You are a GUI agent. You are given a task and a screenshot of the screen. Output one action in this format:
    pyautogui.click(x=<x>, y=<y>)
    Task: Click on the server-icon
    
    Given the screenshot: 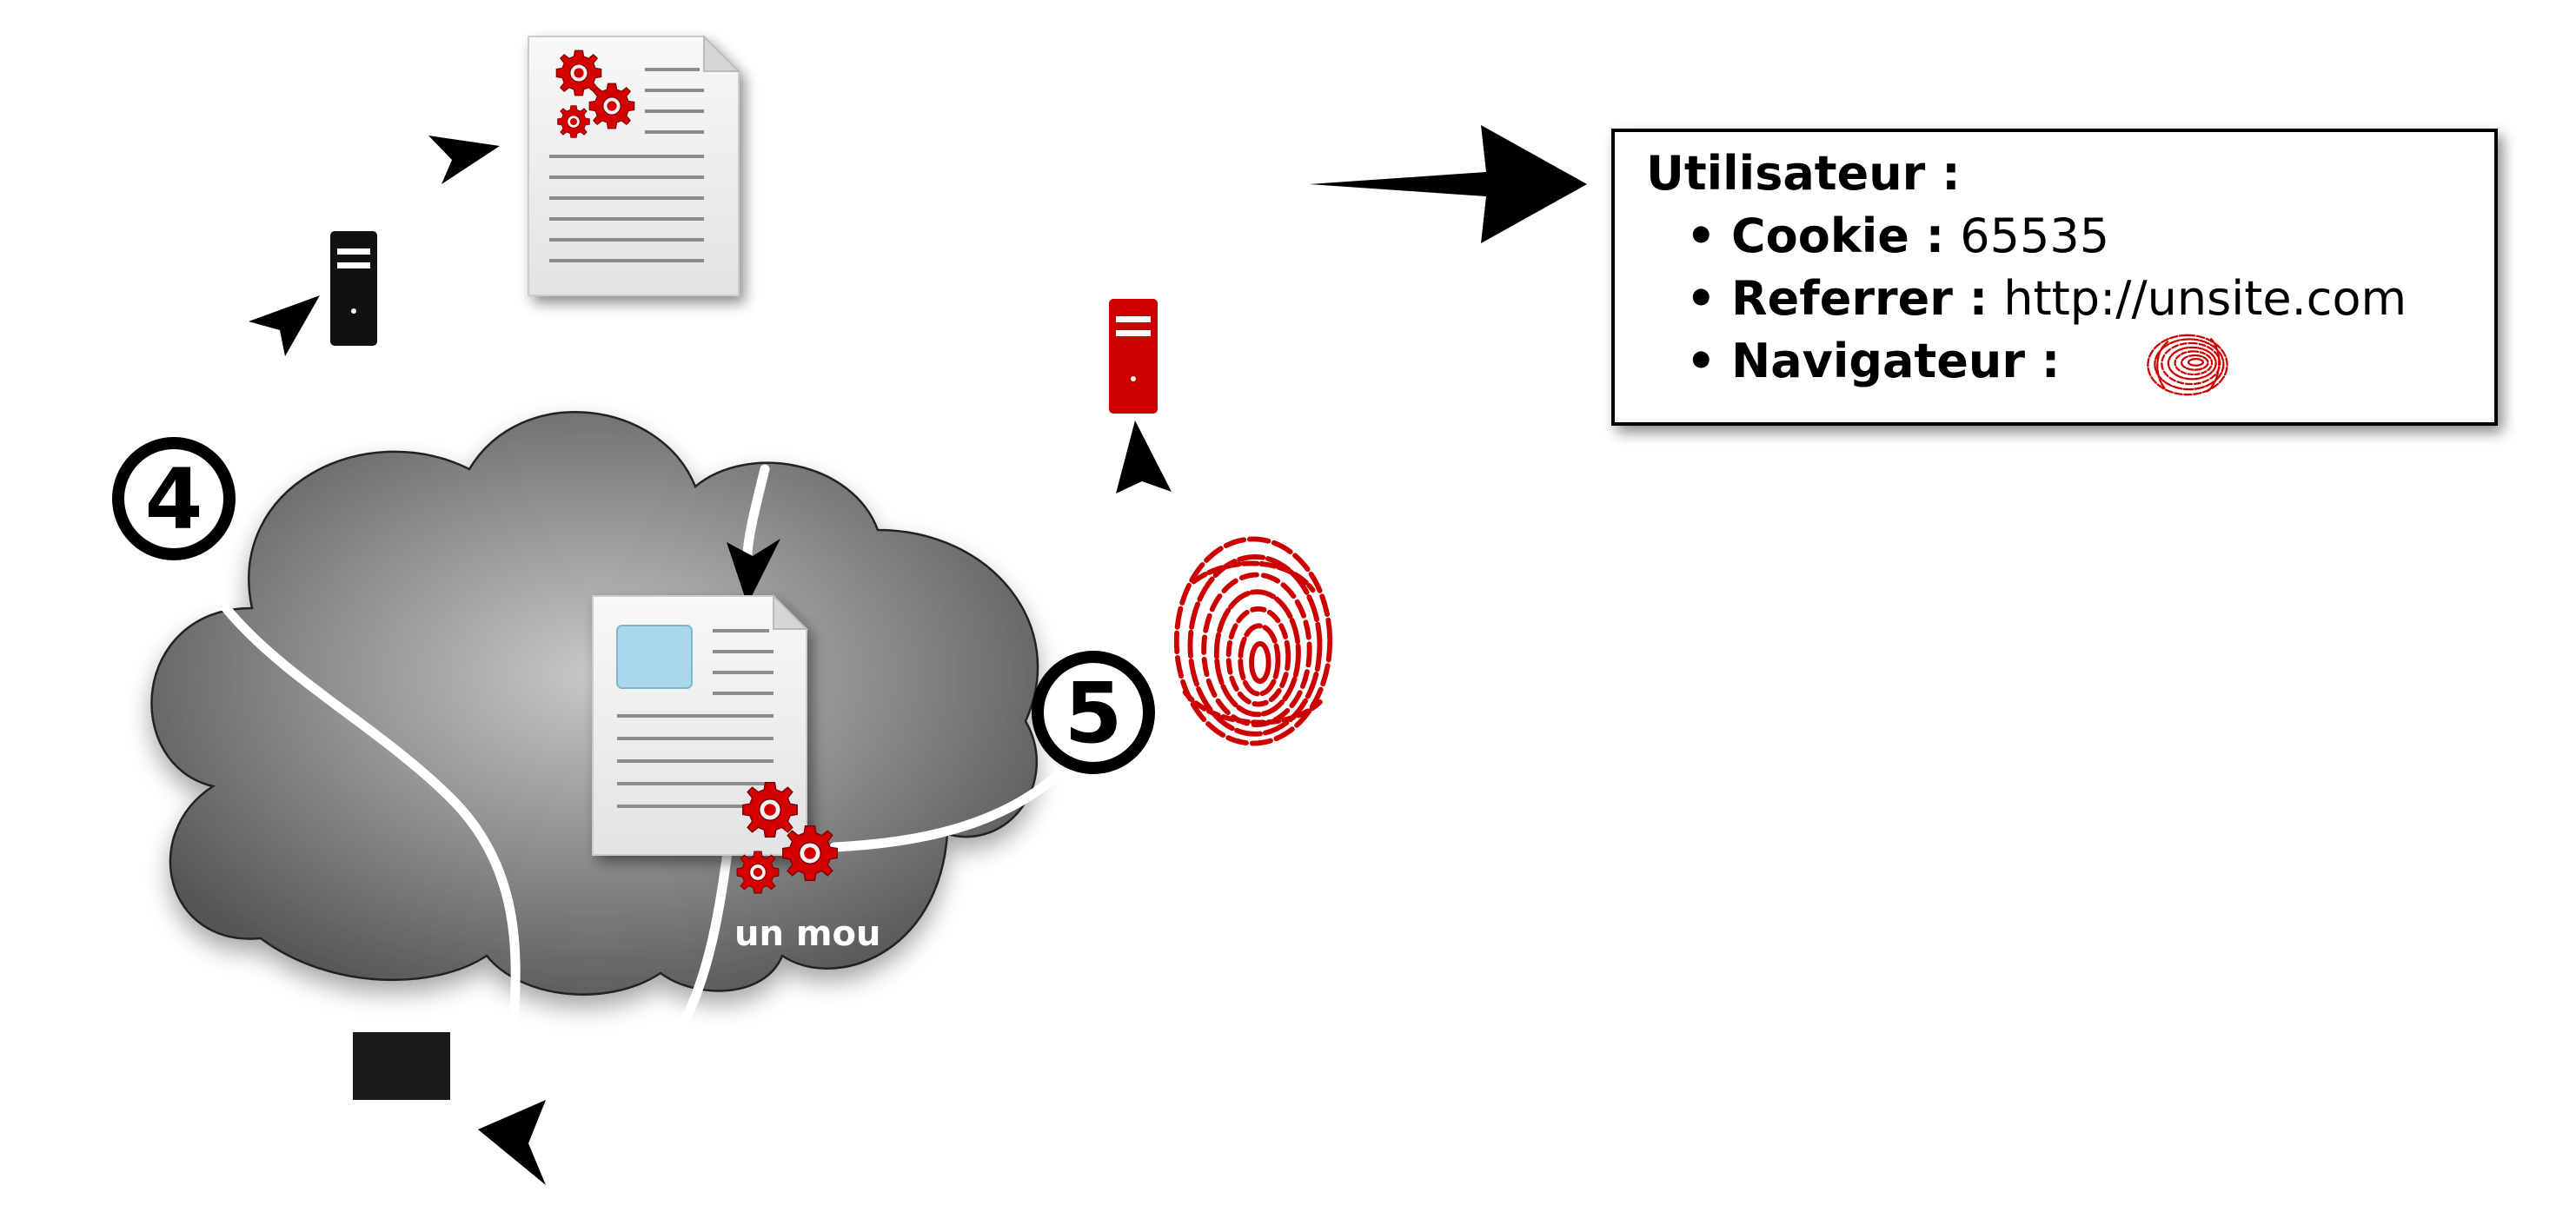 What is the action you would take?
    pyautogui.click(x=353, y=288)
    